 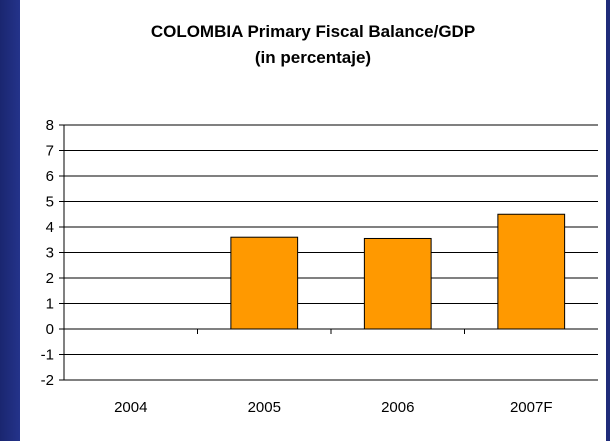 I want to click on y-tick-label: 1, so click(x=50, y=304).